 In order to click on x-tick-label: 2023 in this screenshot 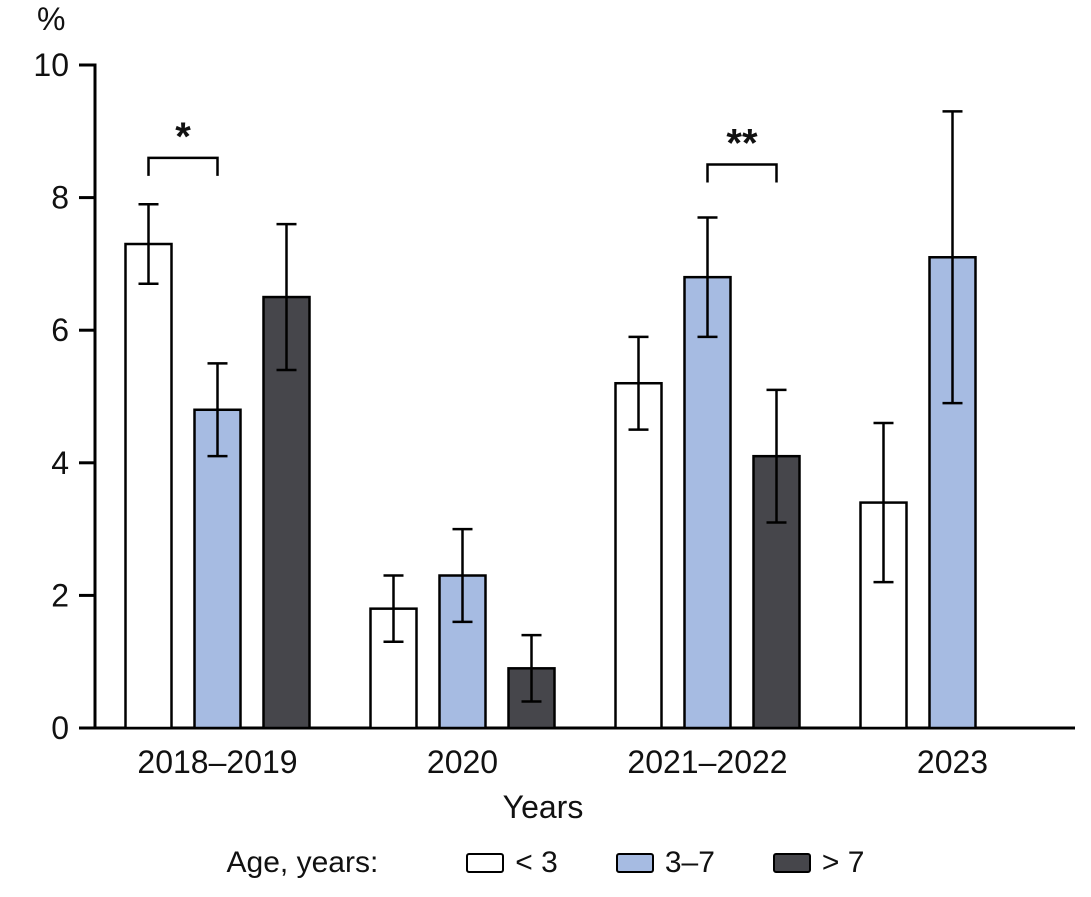, I will do `click(952, 762)`.